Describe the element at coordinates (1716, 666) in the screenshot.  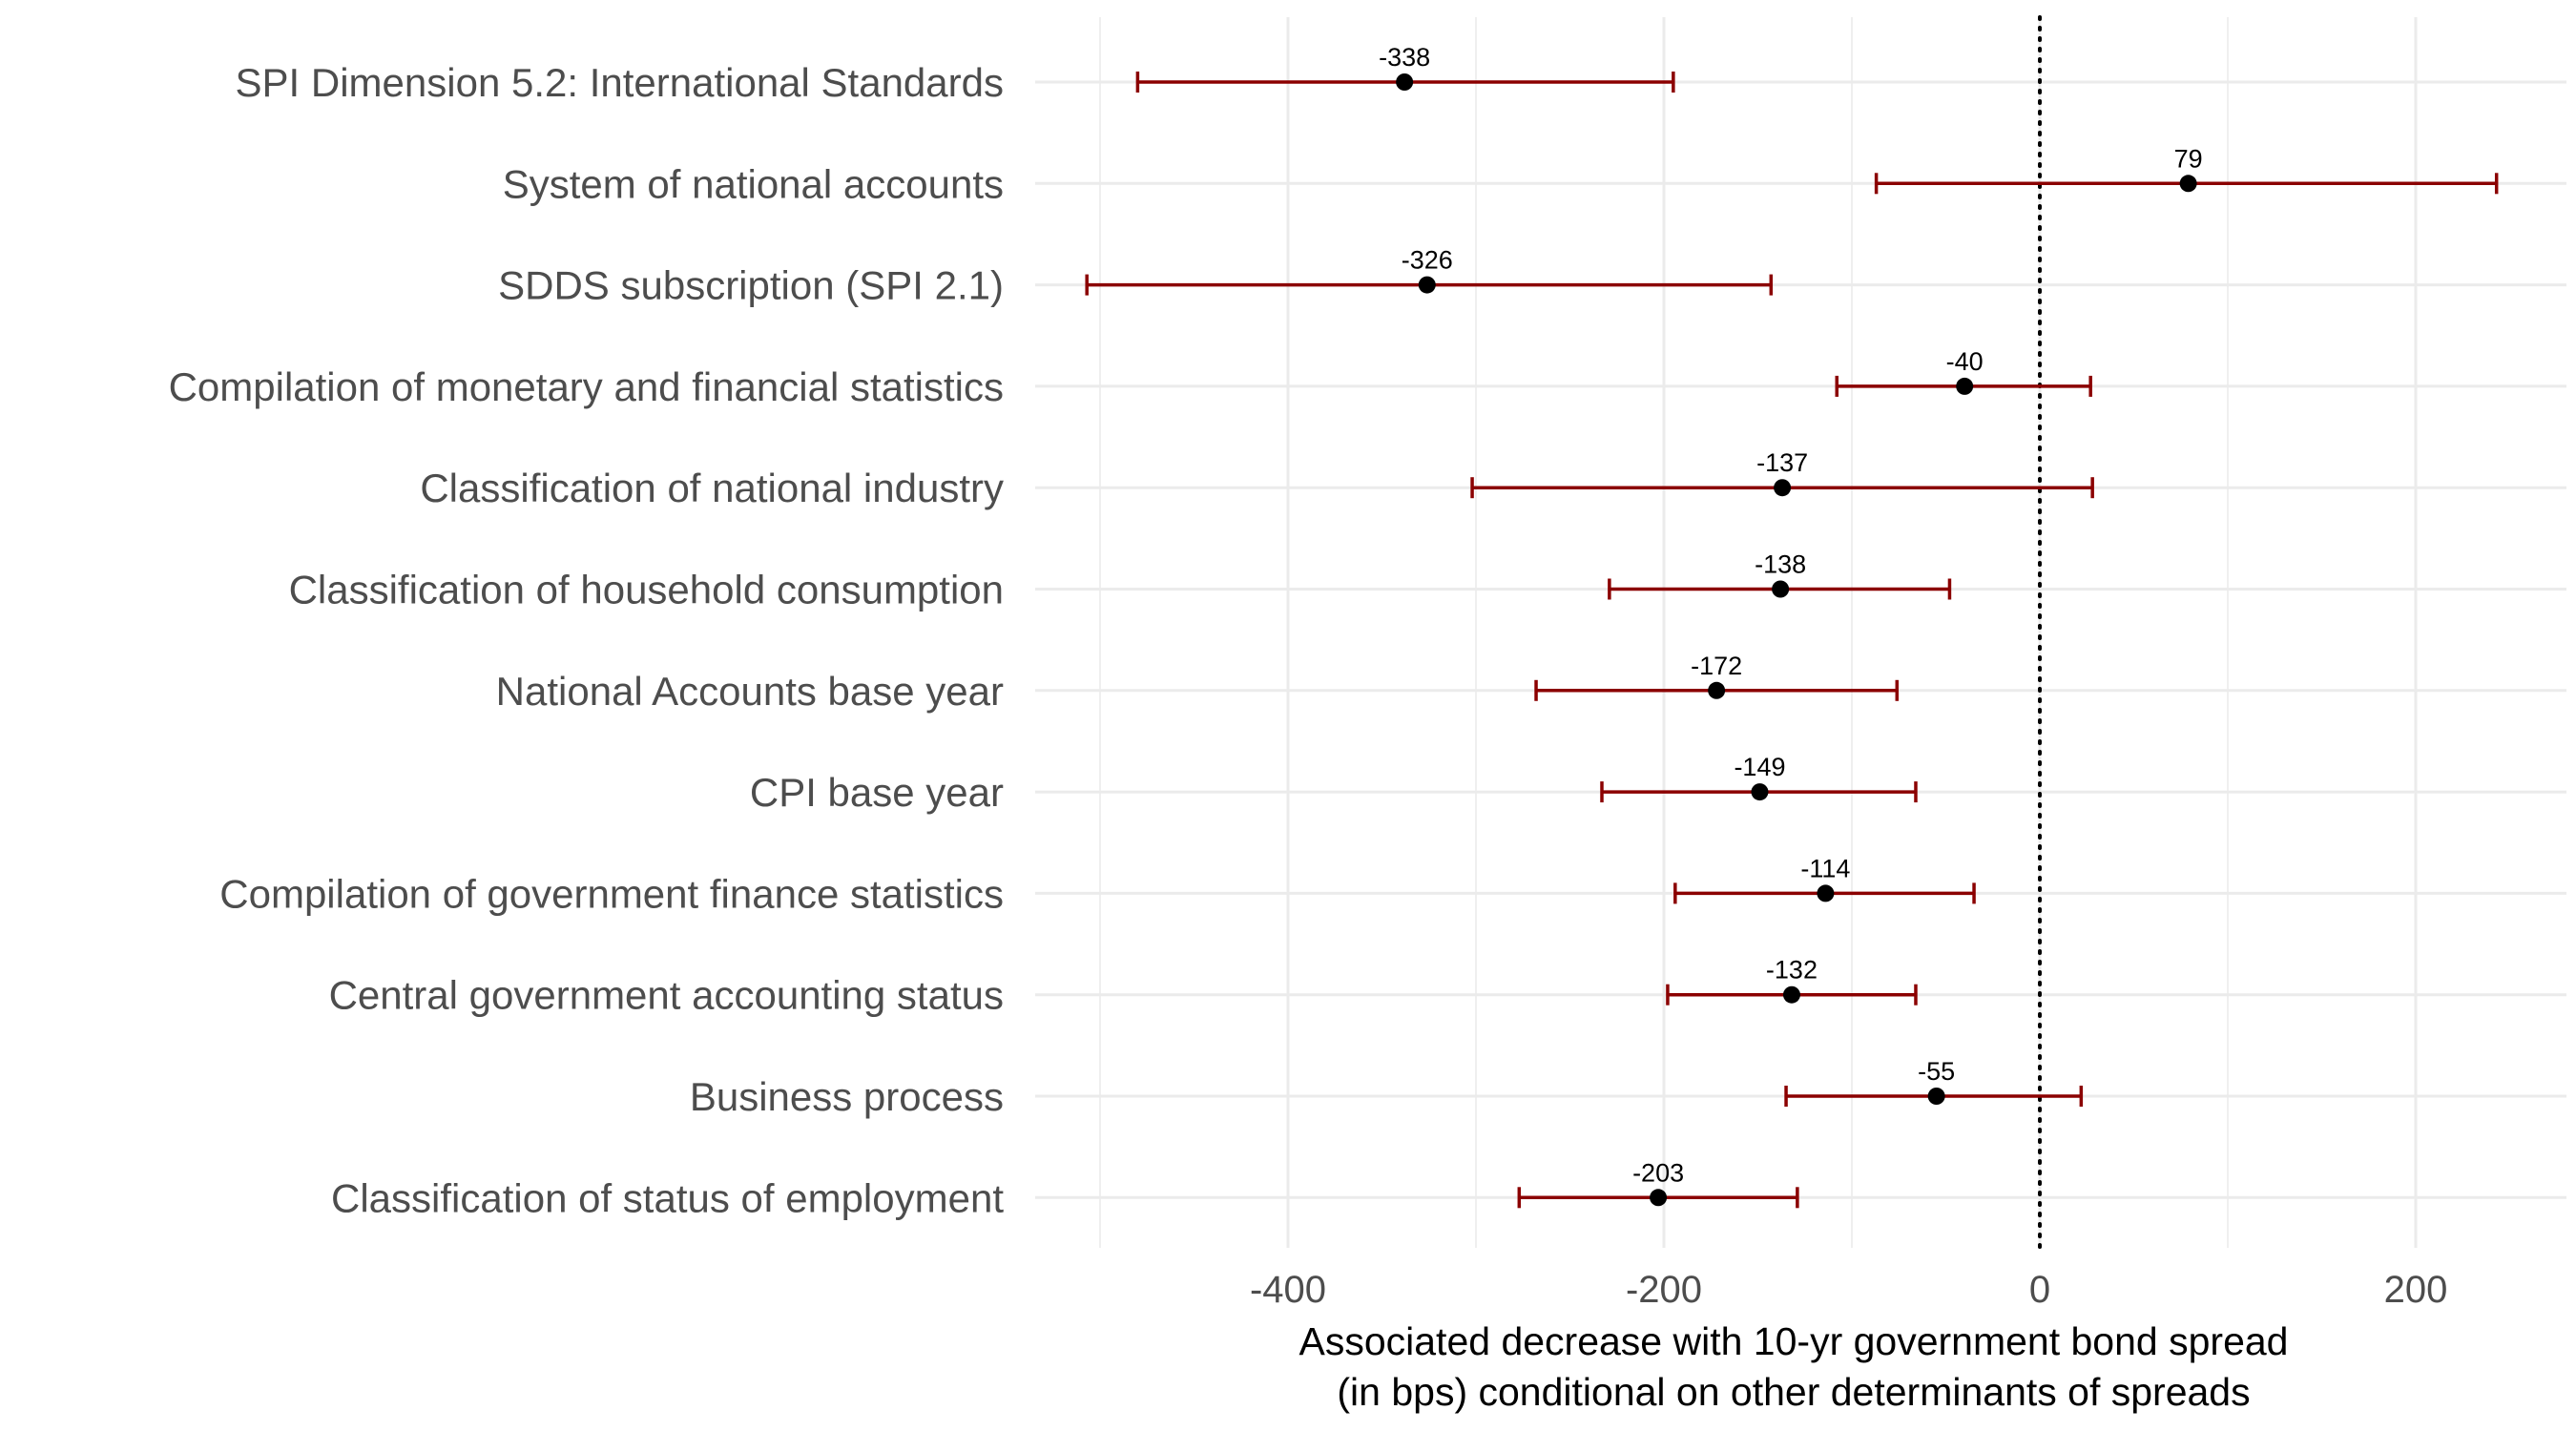
I see `value-label-6: -172` at that location.